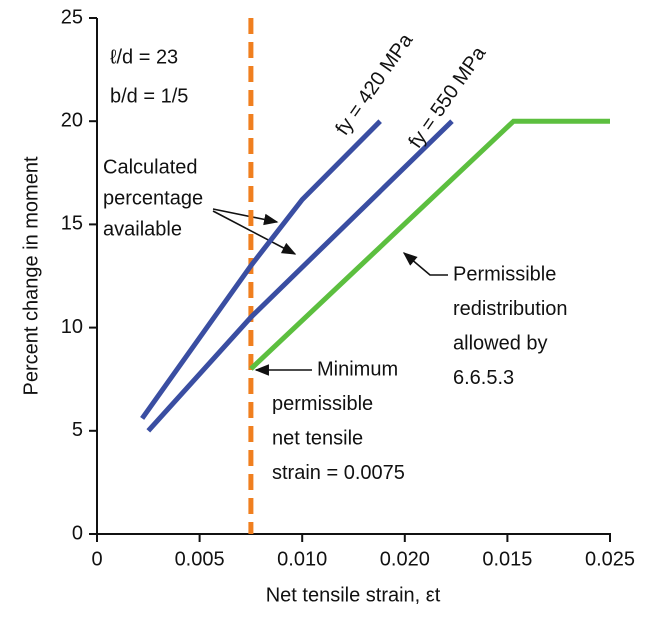 This screenshot has width=653, height=619. Describe the element at coordinates (500, 343) in the screenshot. I see `annotation: allowed by` at that location.